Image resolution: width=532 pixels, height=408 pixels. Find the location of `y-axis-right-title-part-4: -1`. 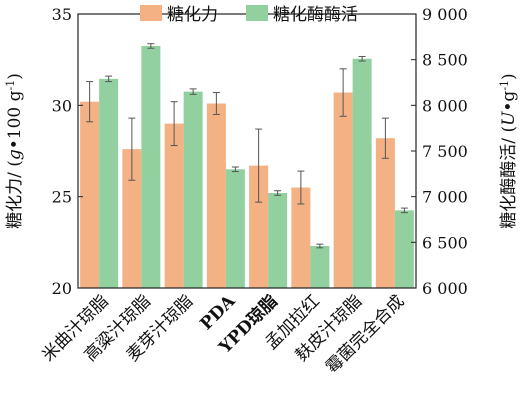

y-axis-right-title-part-4: -1 is located at coordinates (504, 85).